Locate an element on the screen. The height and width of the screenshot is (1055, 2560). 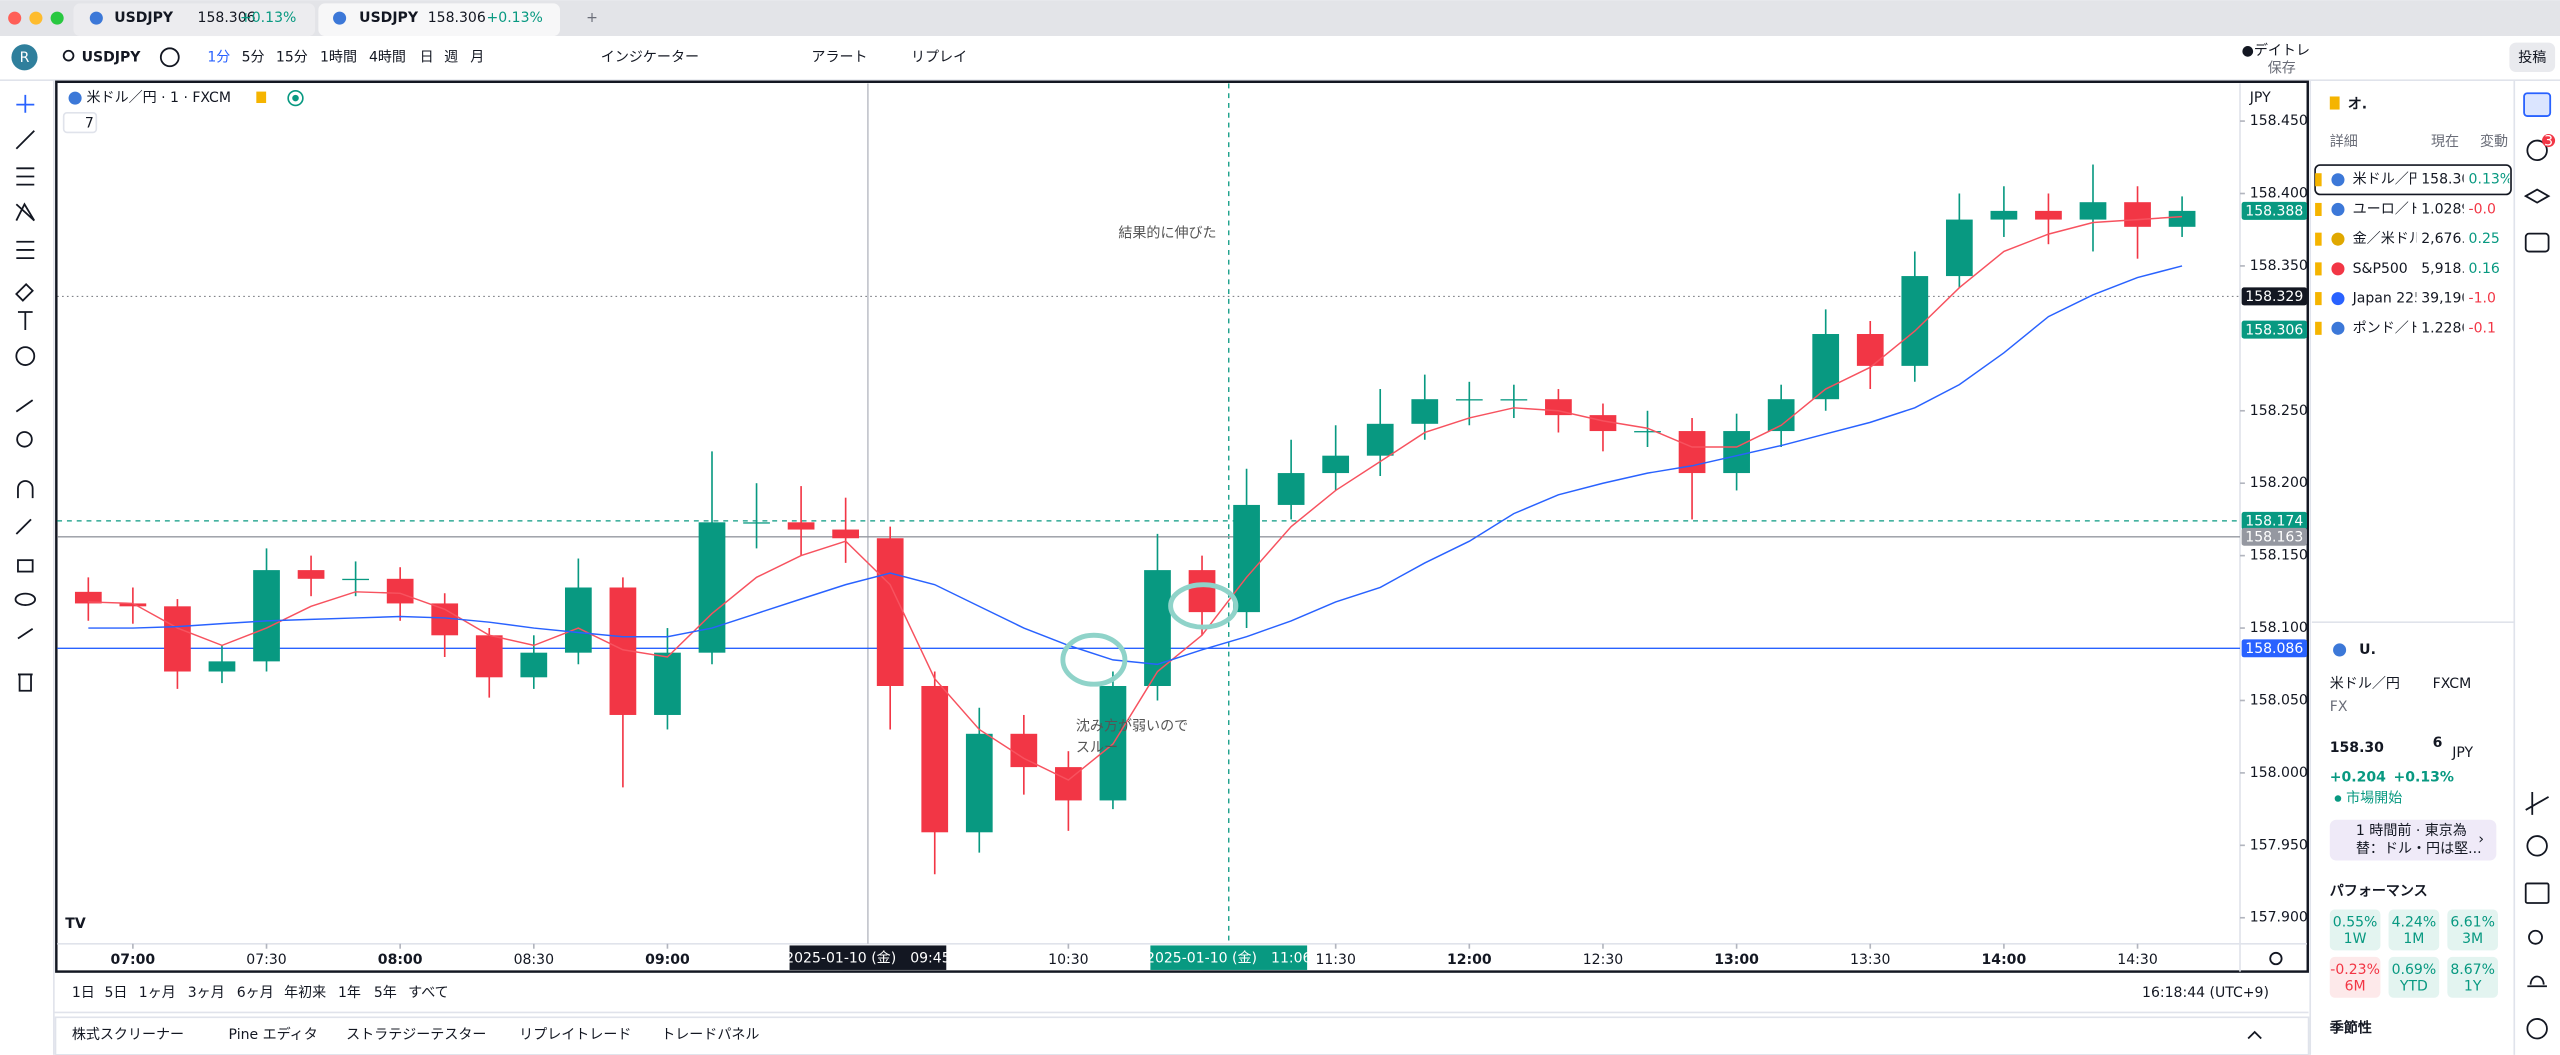
range-button: すべて is located at coordinates (428, 993).